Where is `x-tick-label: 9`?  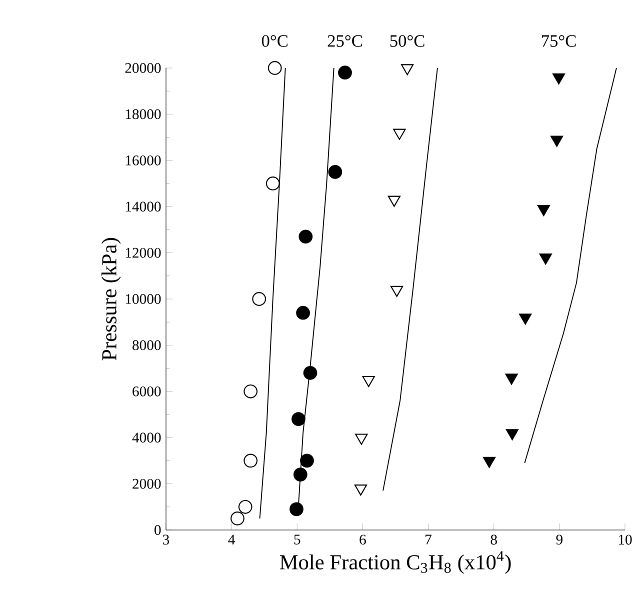 x-tick-label: 9 is located at coordinates (559, 539).